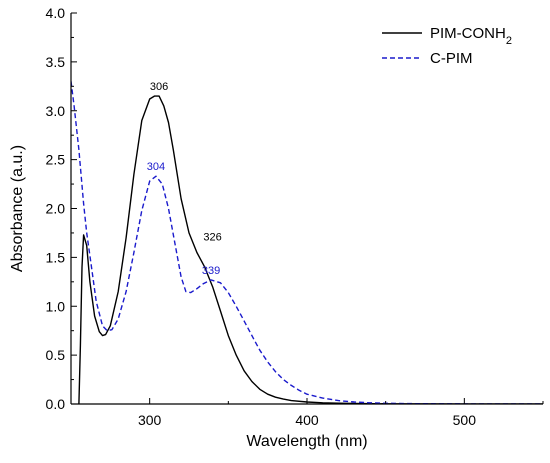 This screenshot has height=463, width=550. I want to click on y-axis-title: Absorbance (a.u.), so click(17, 208).